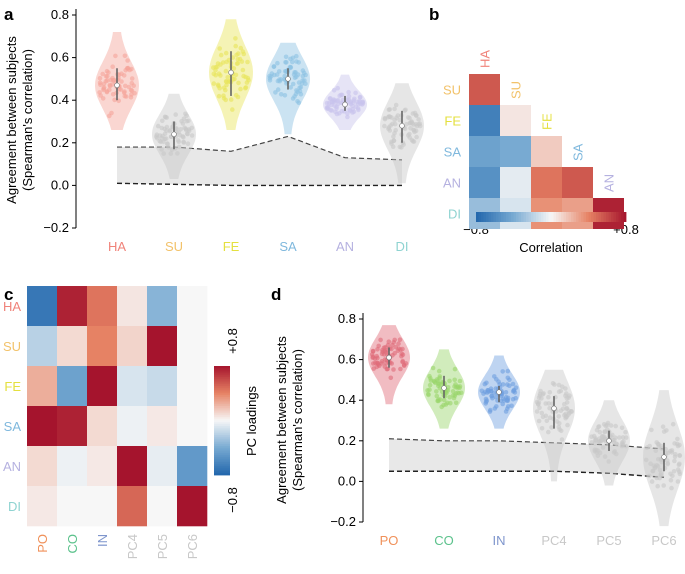 This screenshot has width=685, height=574. Describe the element at coordinates (484, 120) in the screenshot. I see `panel-b-cell-FE-HA` at that location.